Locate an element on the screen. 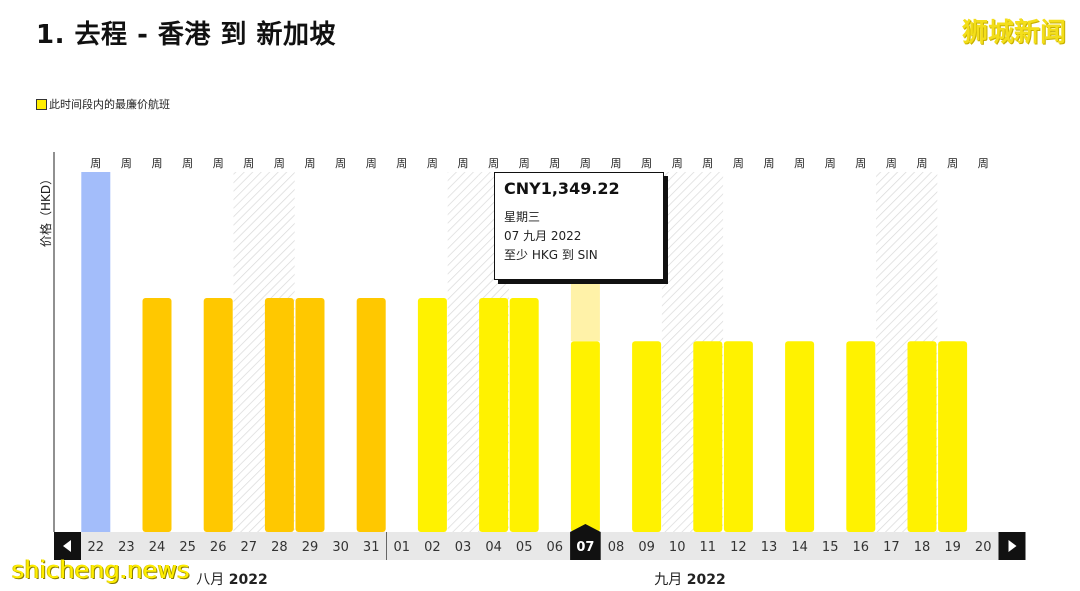 Image resolution: width=1080 pixels, height=591 pixels. page-title: 1. 去程 - 香港 到 新加坡 is located at coordinates (186, 35).